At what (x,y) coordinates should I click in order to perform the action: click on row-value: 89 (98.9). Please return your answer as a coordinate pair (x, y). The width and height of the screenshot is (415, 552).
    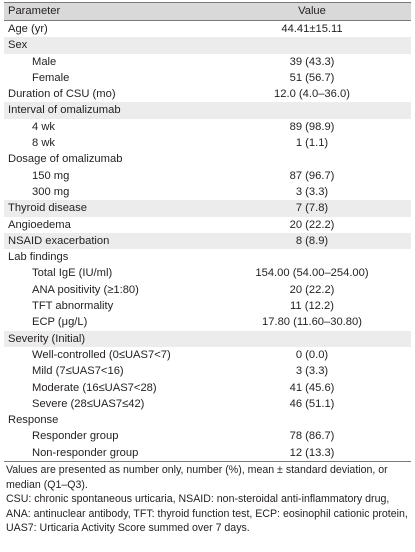
    Looking at the image, I should click on (312, 126).